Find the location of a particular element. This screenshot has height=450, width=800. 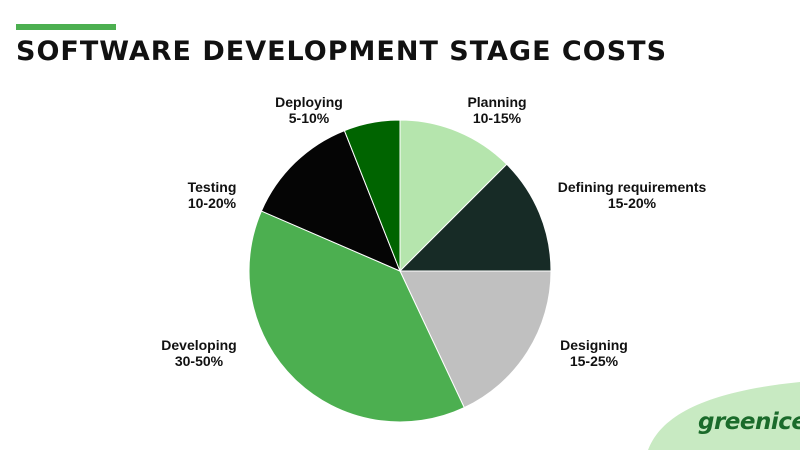

slice-label-name: Defining requirements is located at coordinates (632, 187).